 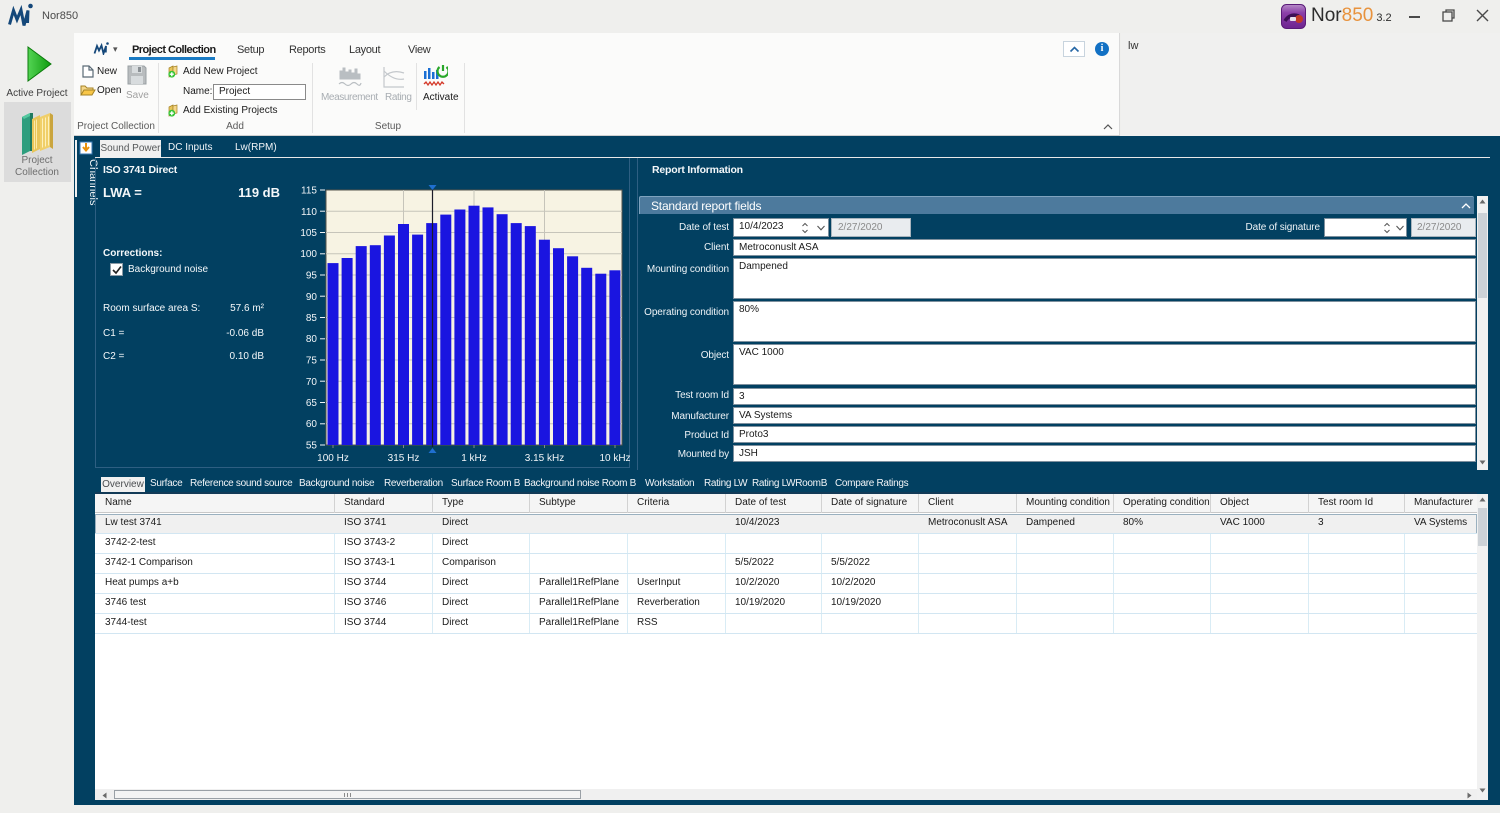 I want to click on svg-text: 80, so click(x=312, y=339).